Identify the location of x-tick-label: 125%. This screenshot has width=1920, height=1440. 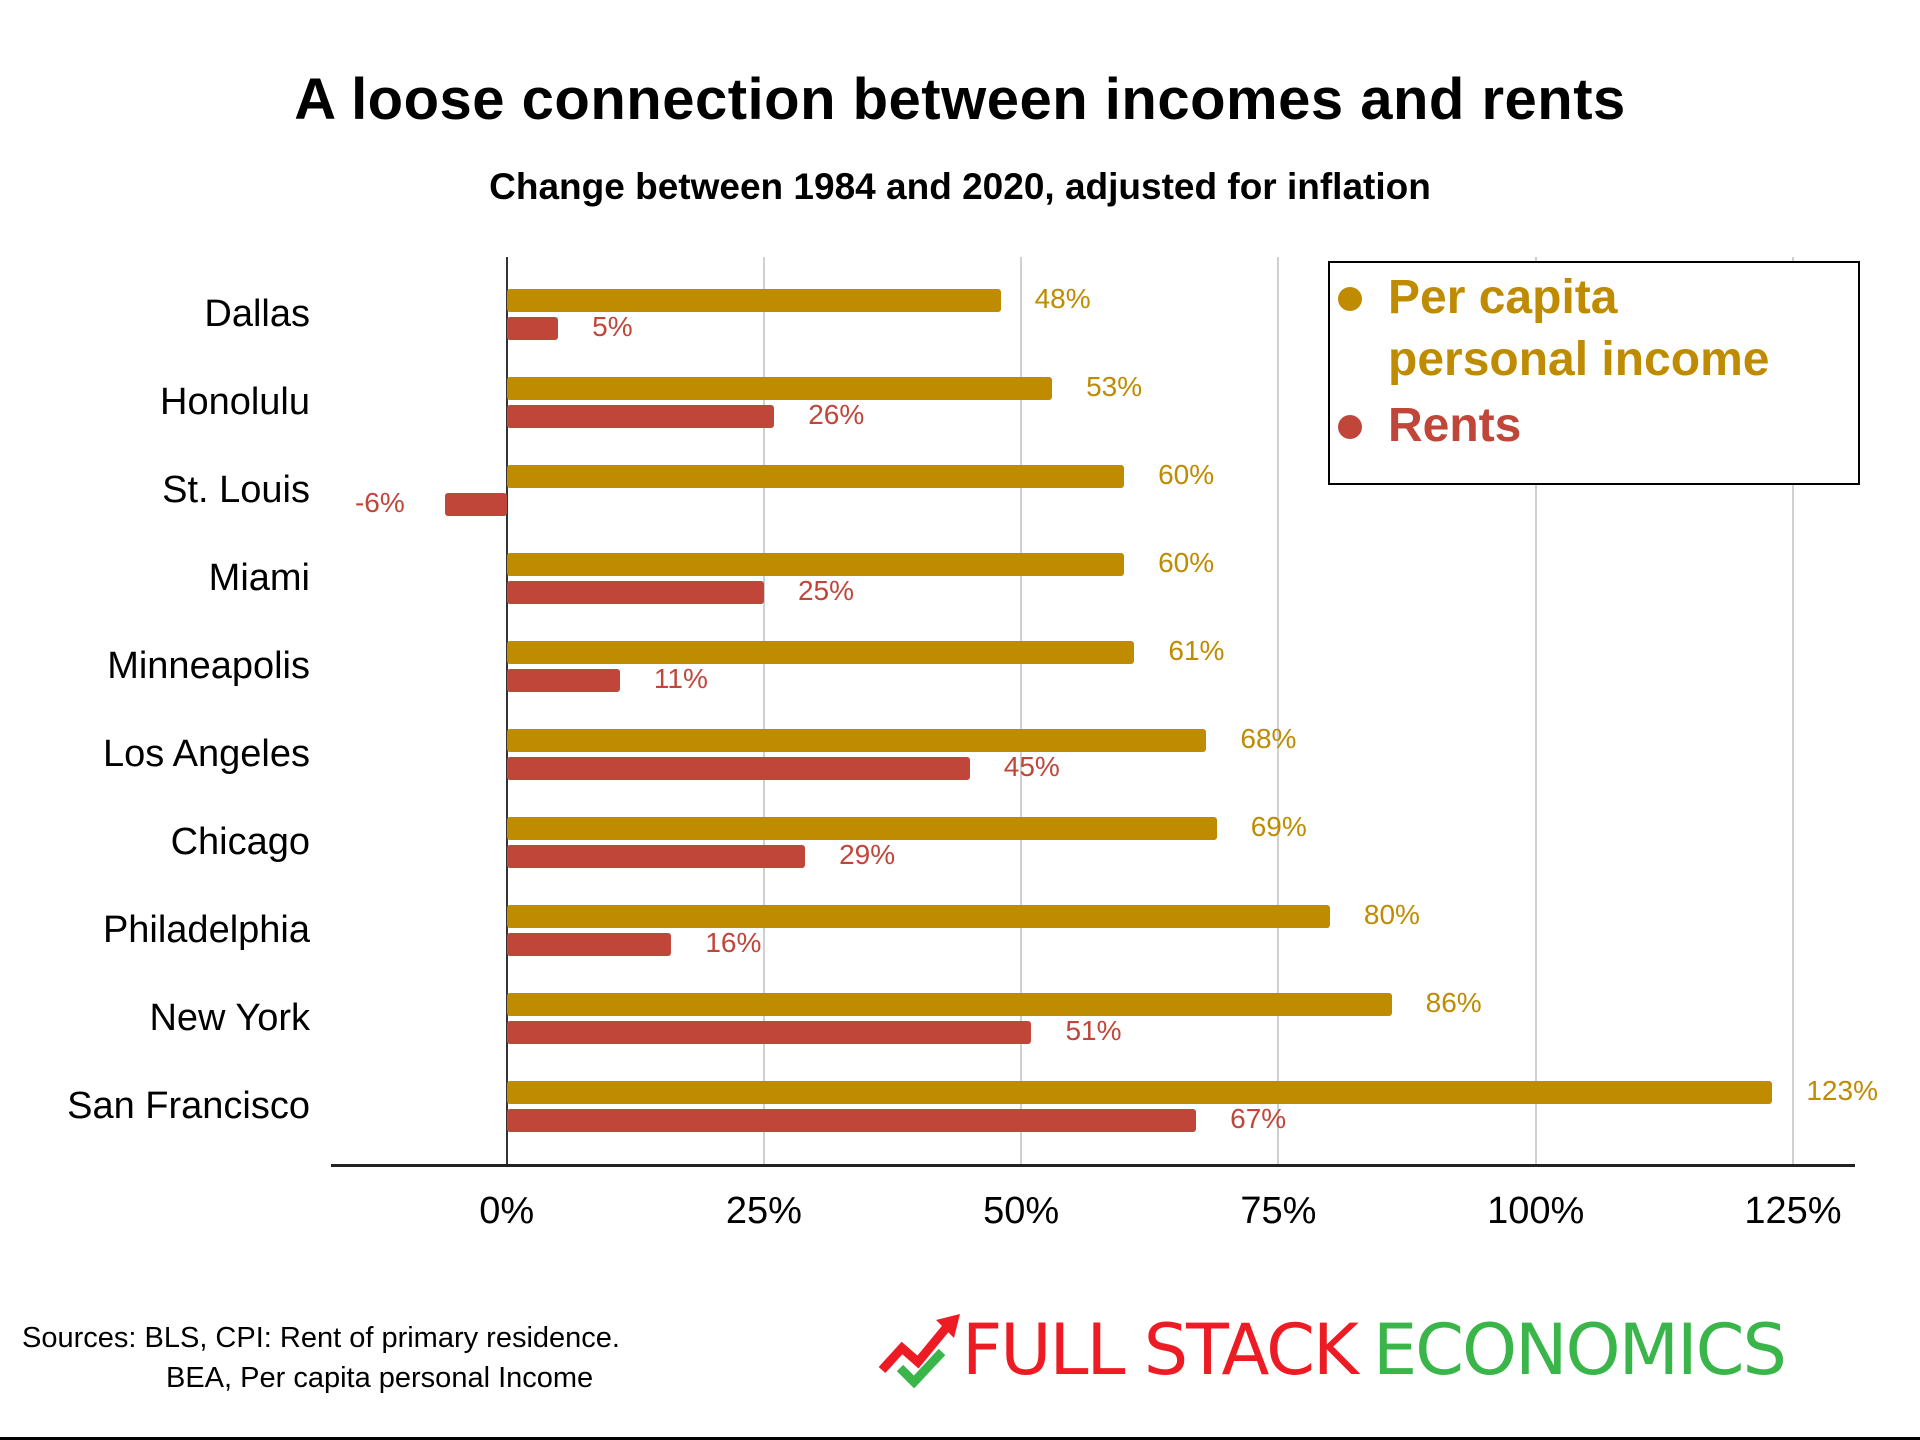
(1793, 1211).